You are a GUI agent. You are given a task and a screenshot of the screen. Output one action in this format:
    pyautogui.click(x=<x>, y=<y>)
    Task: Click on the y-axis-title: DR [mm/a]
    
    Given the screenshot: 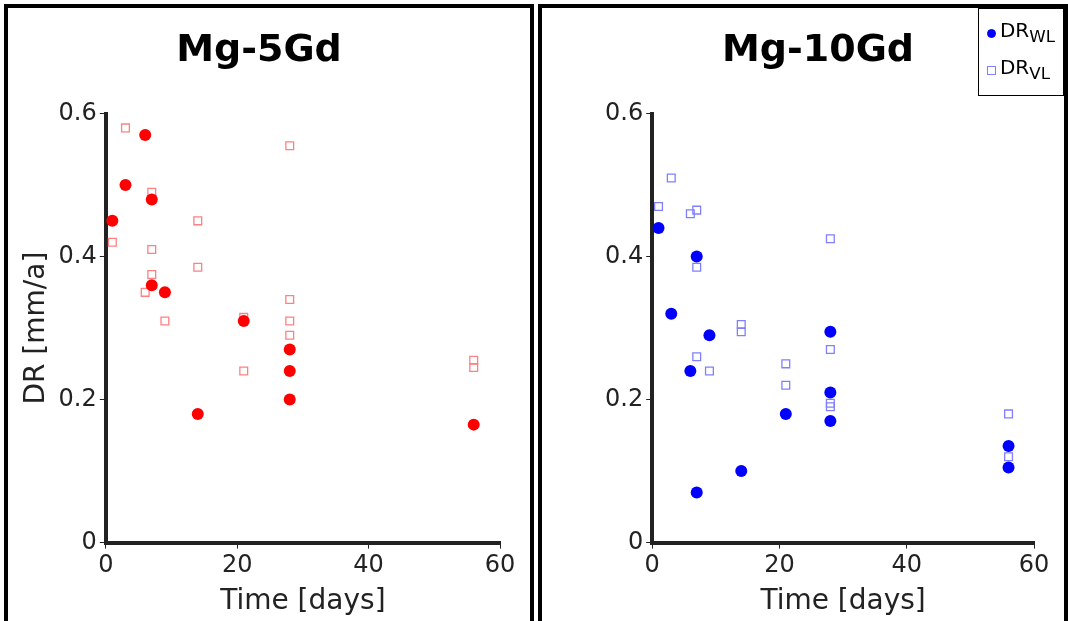 What is the action you would take?
    pyautogui.click(x=35, y=328)
    